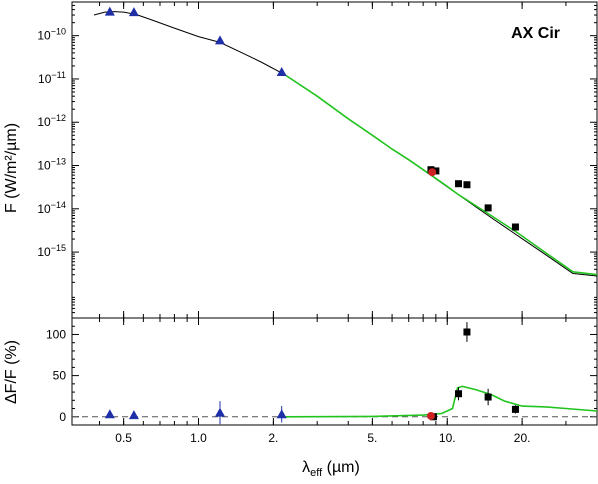 Image resolution: width=598 pixels, height=484 pixels. Describe the element at coordinates (123, 438) in the screenshot. I see `x-tick-label: 0.5` at that location.